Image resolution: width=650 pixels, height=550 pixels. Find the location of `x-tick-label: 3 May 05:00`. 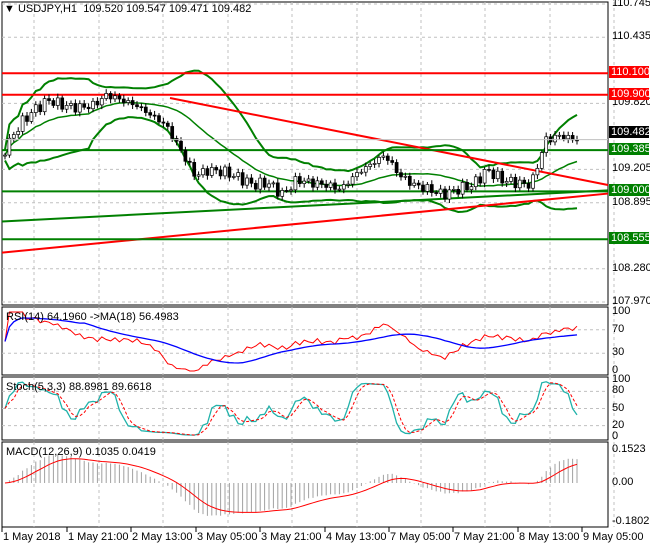

x-tick-label: 3 May 05:00 is located at coordinates (227, 537).